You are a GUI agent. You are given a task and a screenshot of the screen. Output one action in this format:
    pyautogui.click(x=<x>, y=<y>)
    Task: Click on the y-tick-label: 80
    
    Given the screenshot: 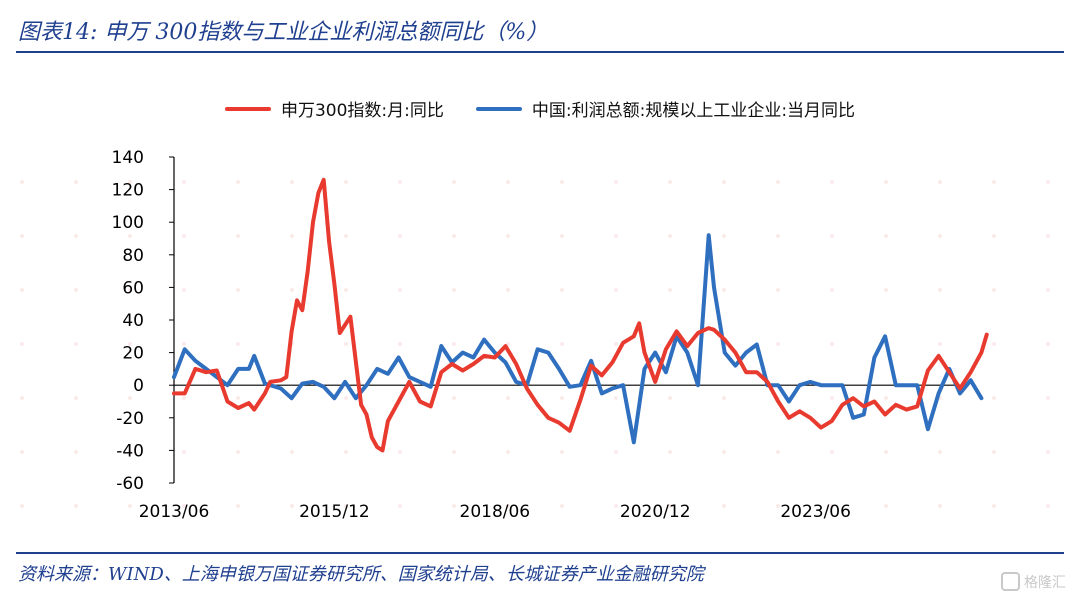 What is the action you would take?
    pyautogui.click(x=133, y=256)
    